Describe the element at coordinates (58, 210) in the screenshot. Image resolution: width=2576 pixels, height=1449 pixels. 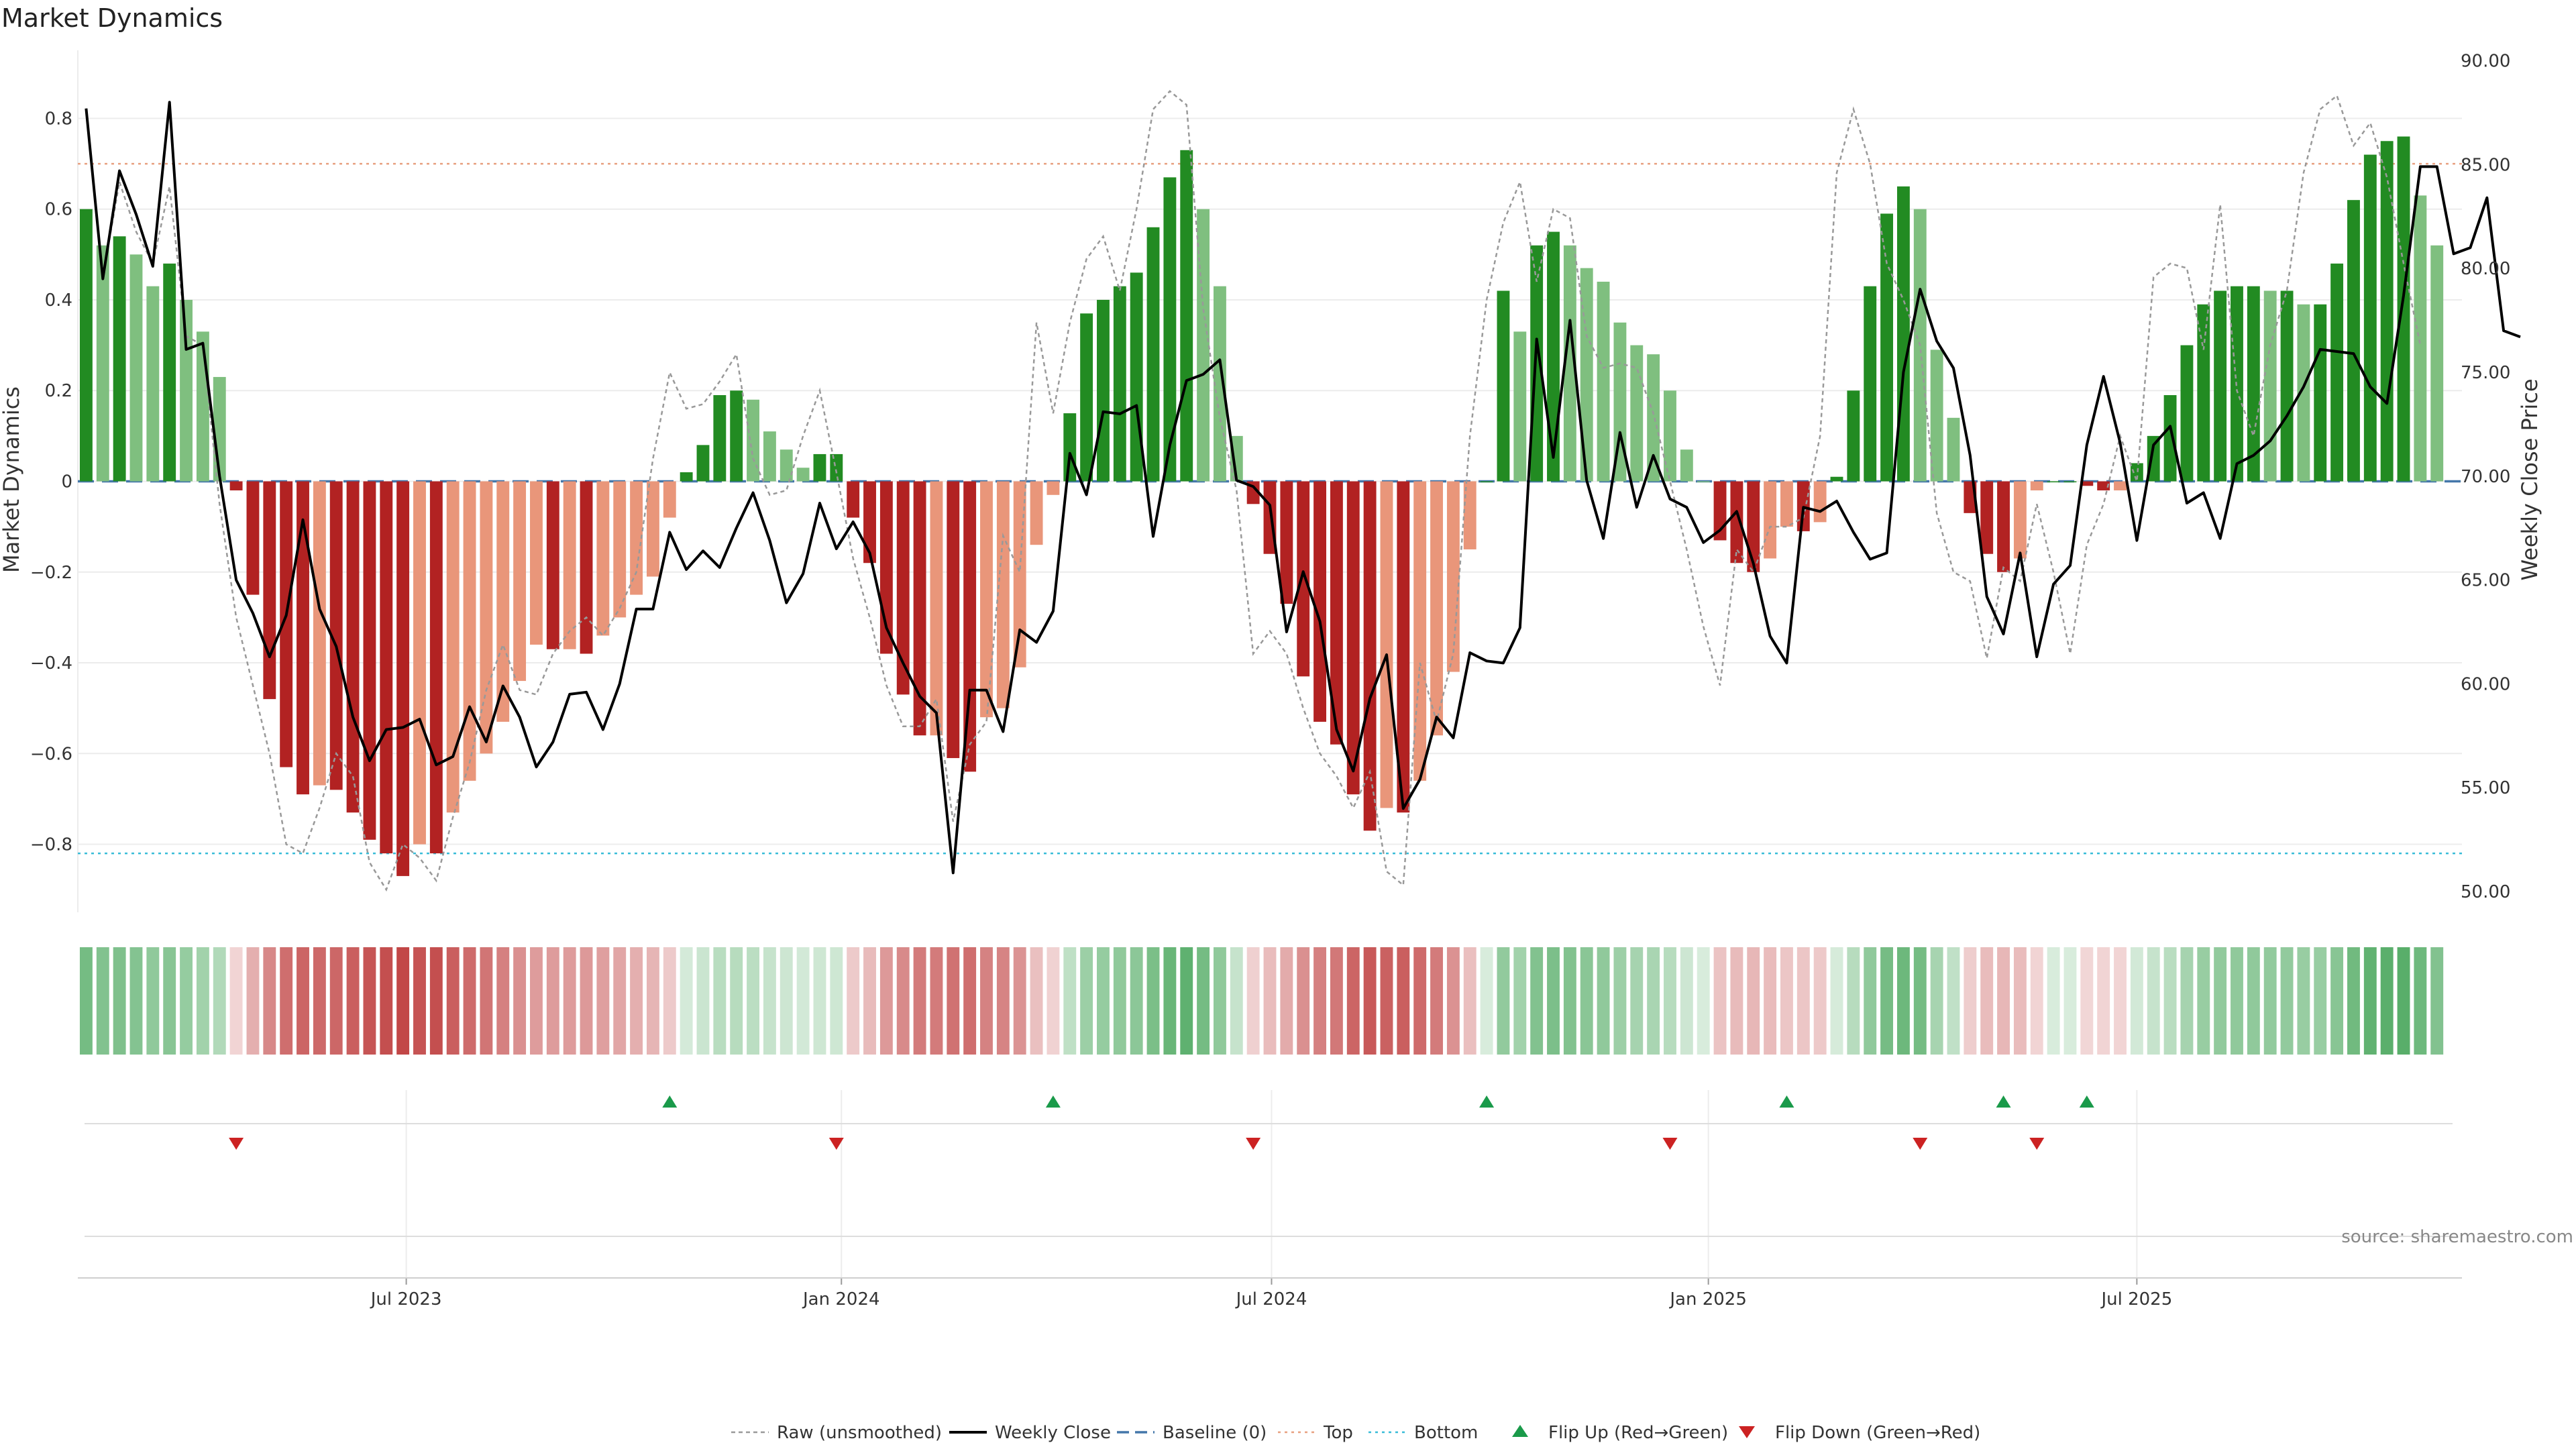
I see `left-tick-label: 0.6` at that location.